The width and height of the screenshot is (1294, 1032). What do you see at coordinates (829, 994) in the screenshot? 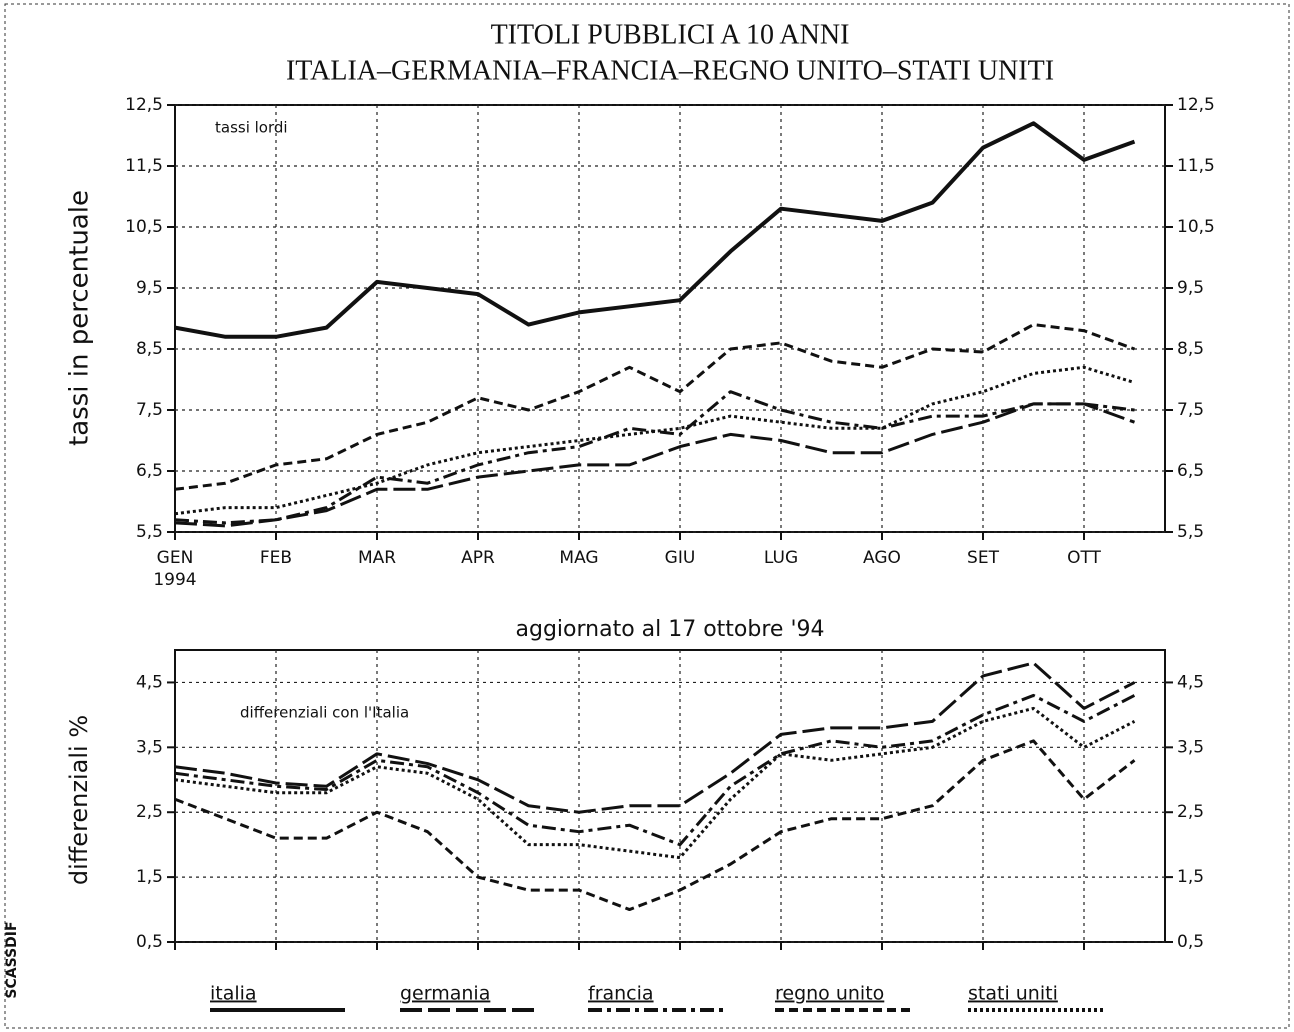
I see `legend-label: regno unito` at bounding box center [829, 994].